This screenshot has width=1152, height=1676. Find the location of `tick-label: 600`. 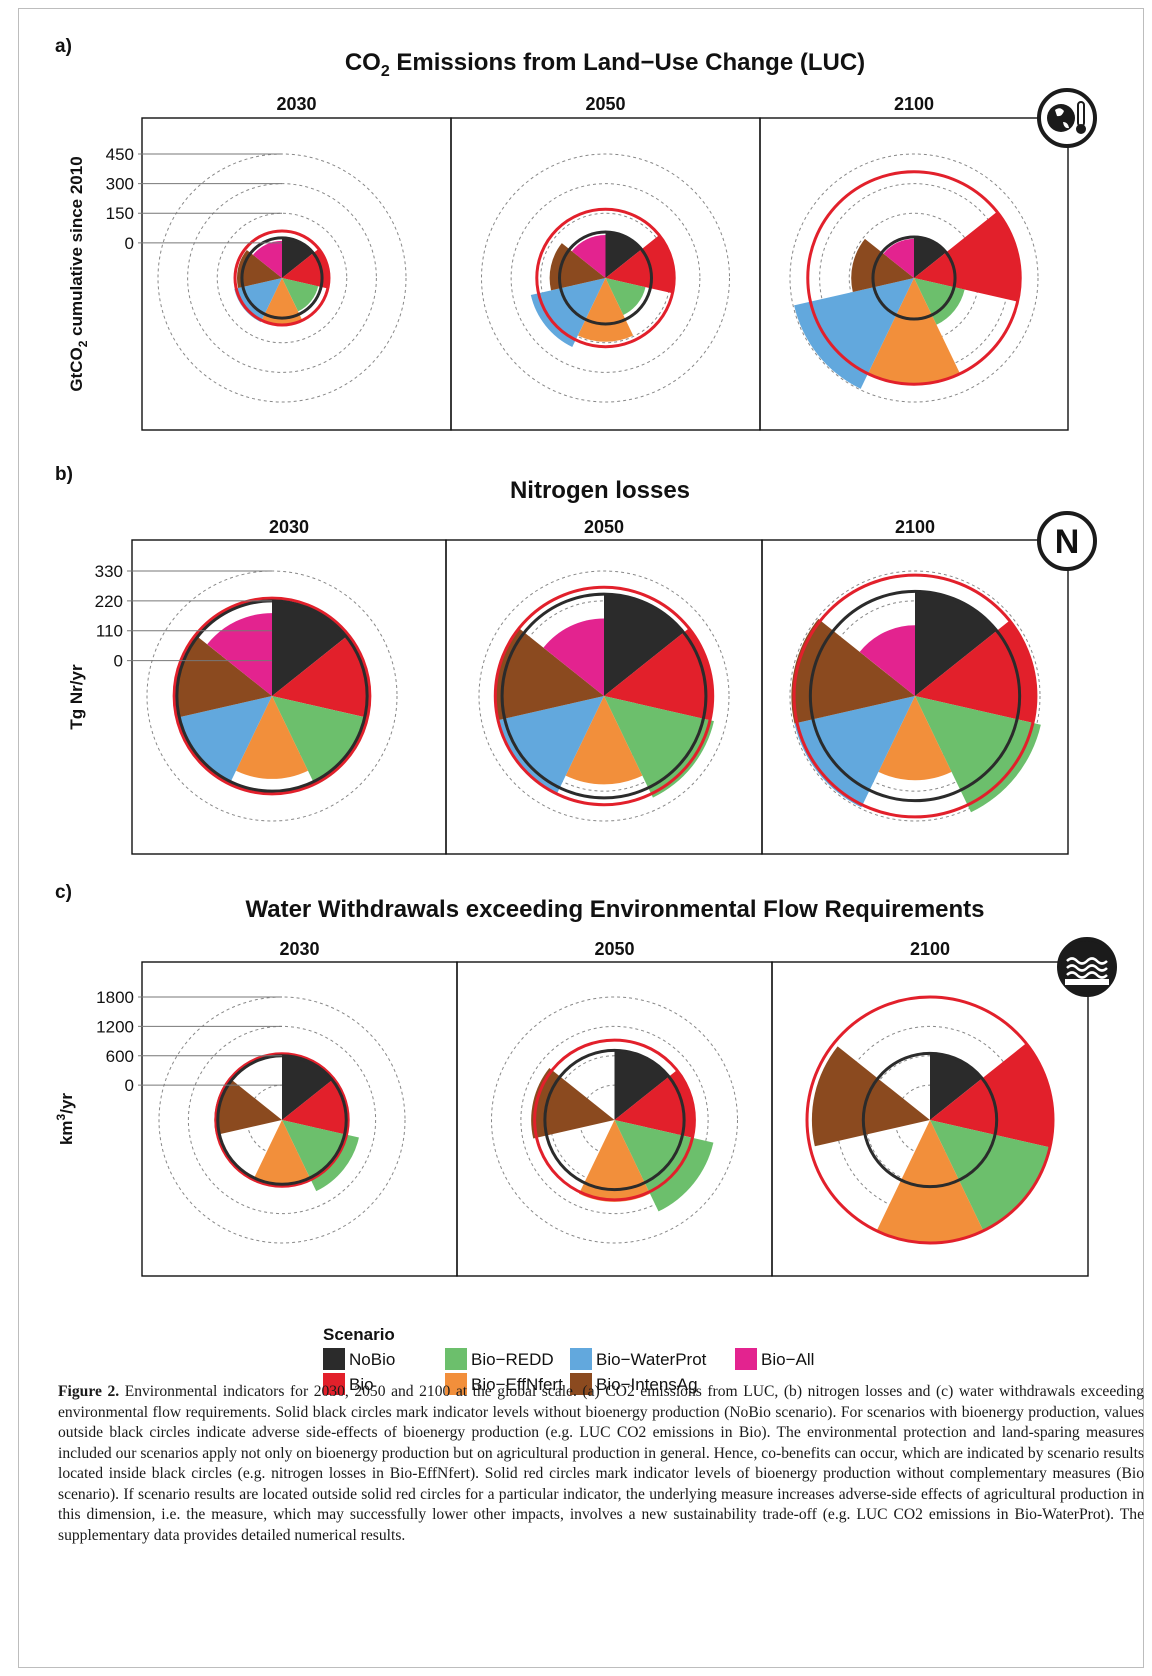

tick-label: 600 is located at coordinates (120, 1056).